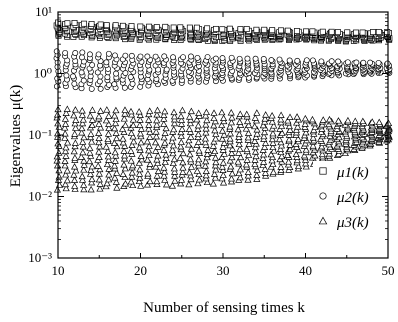 The image size is (398, 322). What do you see at coordinates (323, 171) in the screenshot?
I see `legend-marker` at bounding box center [323, 171].